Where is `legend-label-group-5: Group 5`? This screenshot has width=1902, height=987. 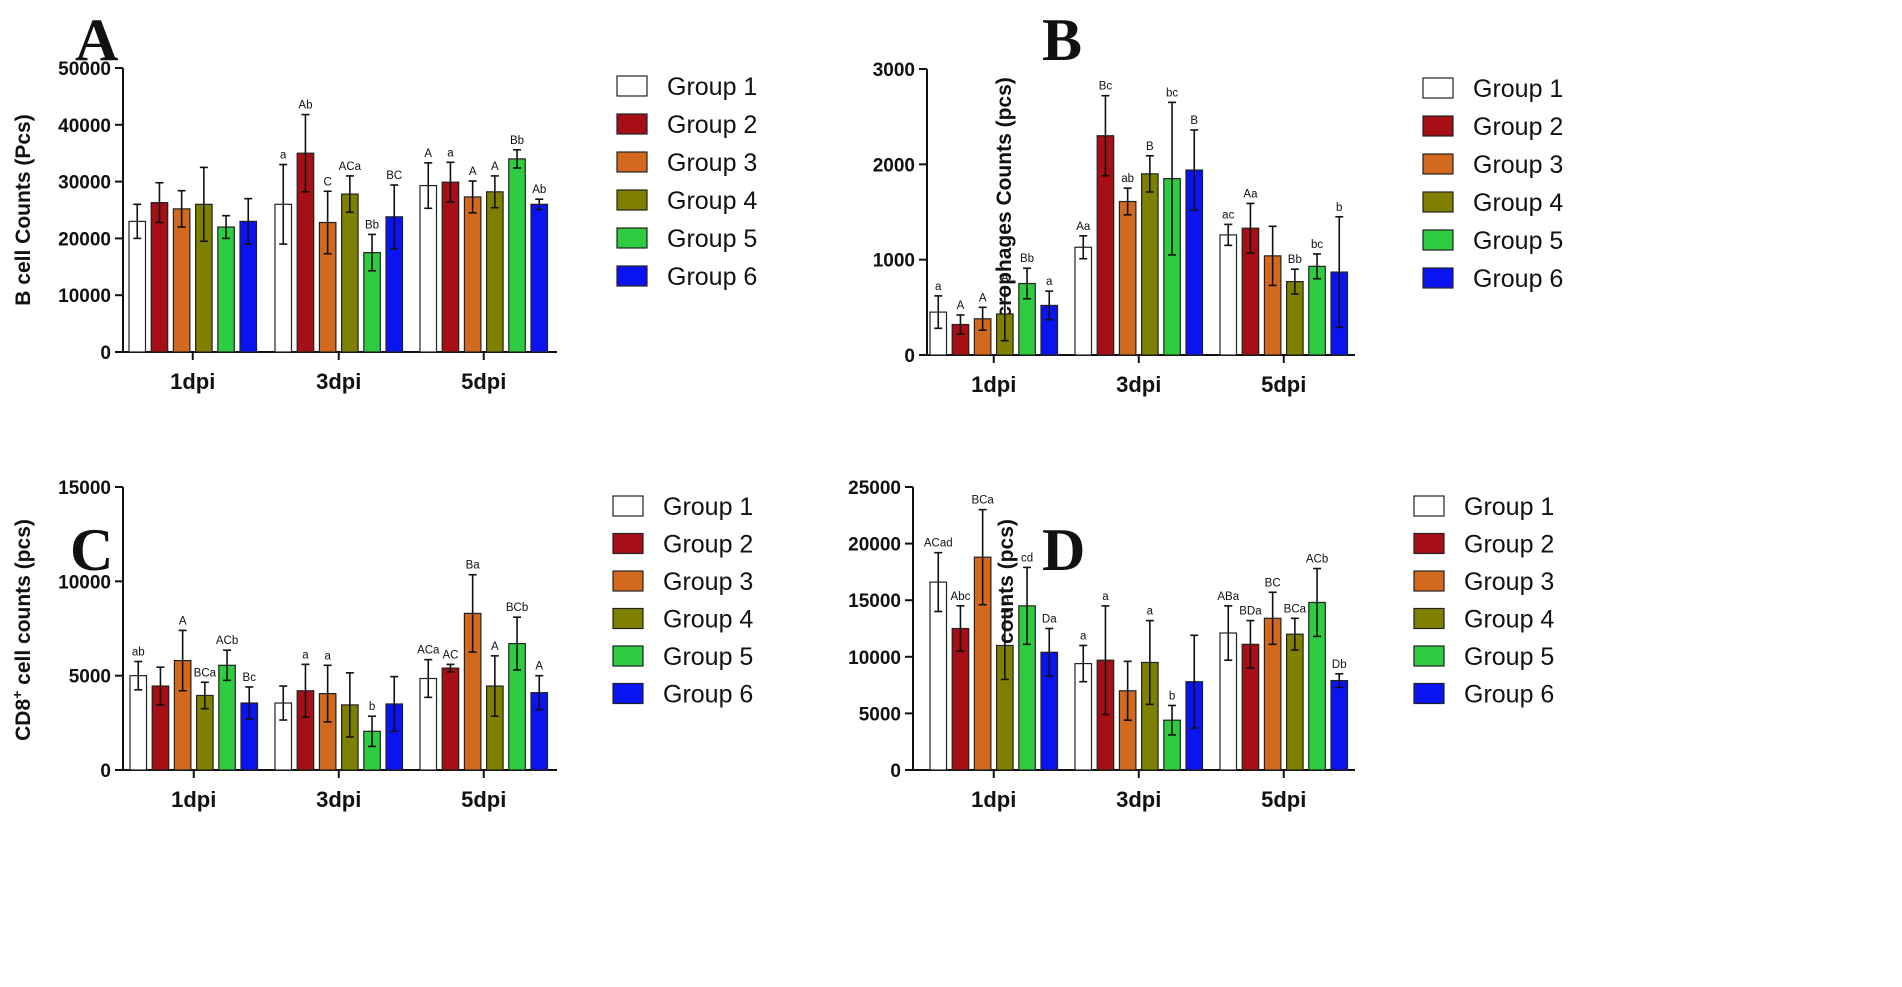 legend-label-group-5: Group 5 is located at coordinates (712, 239).